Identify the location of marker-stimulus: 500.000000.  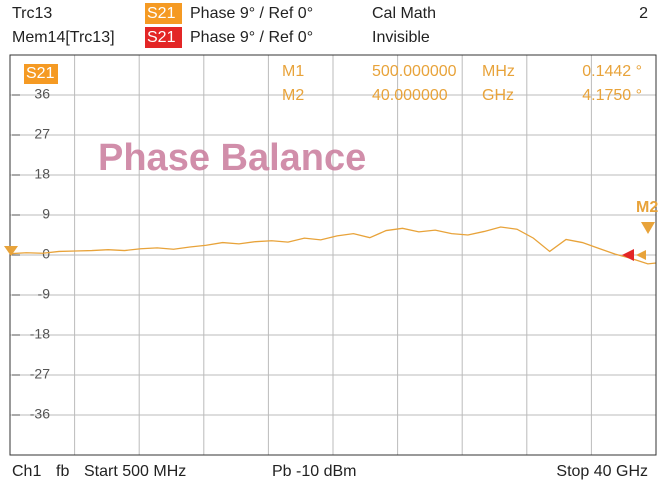
(414, 71).